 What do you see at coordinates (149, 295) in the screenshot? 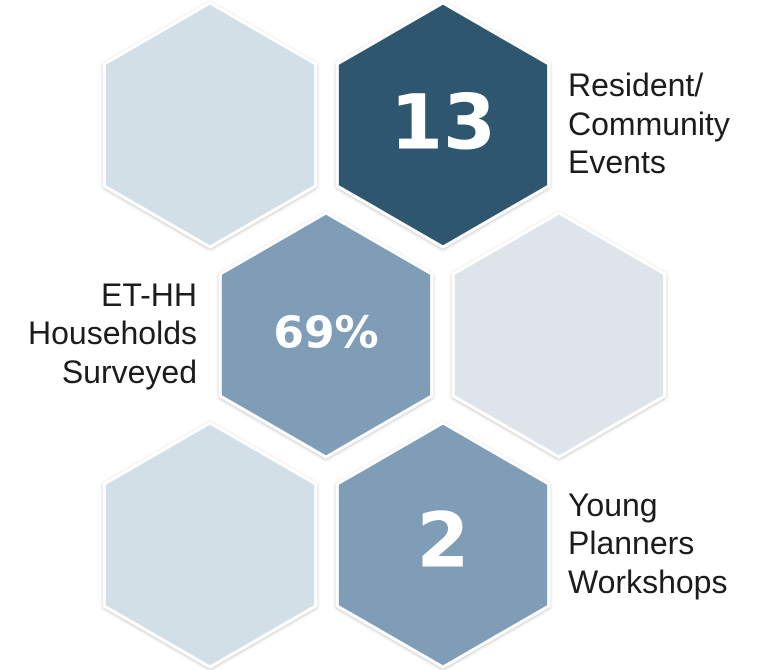
I see `stat-label: ET-HH` at bounding box center [149, 295].